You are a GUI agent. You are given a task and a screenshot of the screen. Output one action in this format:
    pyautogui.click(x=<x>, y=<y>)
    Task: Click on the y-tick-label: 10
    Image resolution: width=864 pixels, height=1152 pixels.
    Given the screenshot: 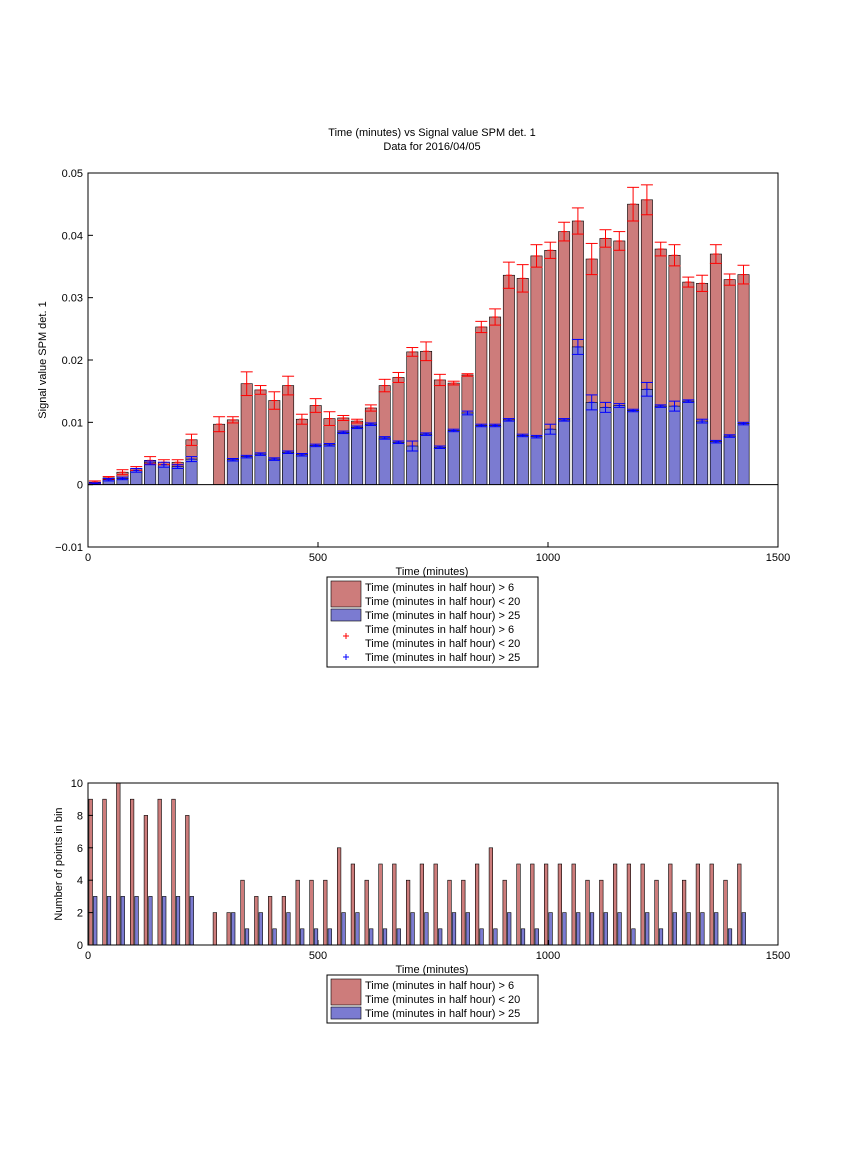 What is the action you would take?
    pyautogui.click(x=77, y=784)
    